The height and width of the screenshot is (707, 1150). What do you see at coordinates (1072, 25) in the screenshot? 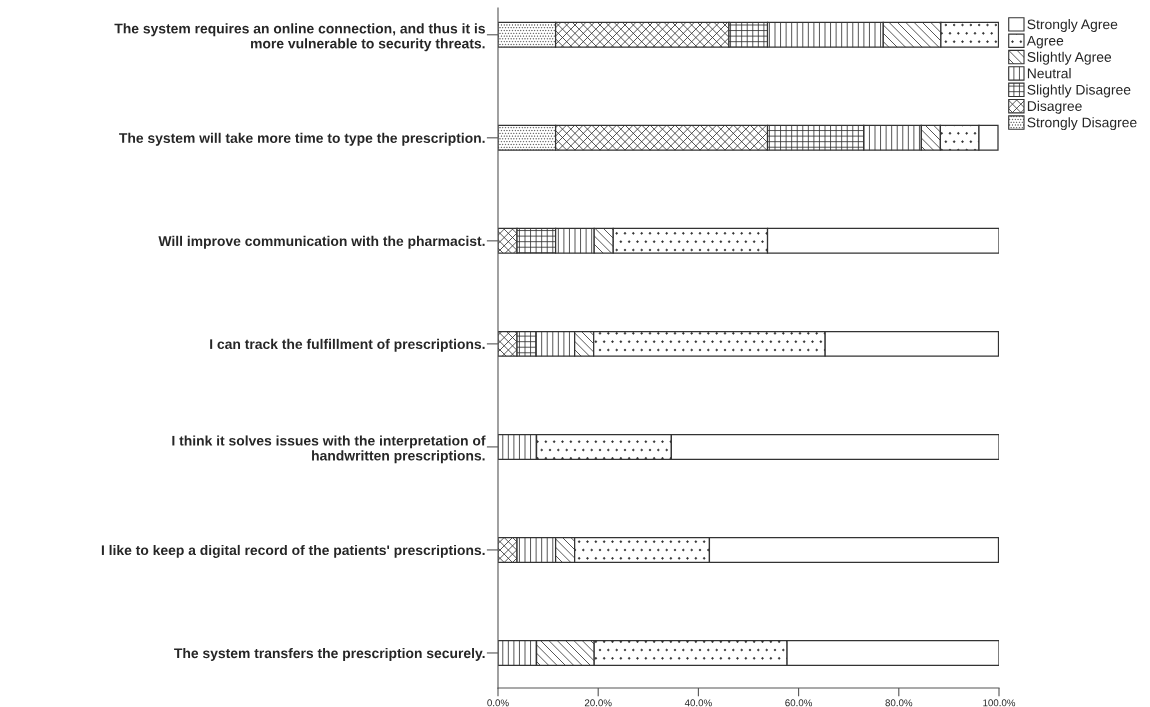
I see `legend-label: Strongly Agree` at bounding box center [1072, 25].